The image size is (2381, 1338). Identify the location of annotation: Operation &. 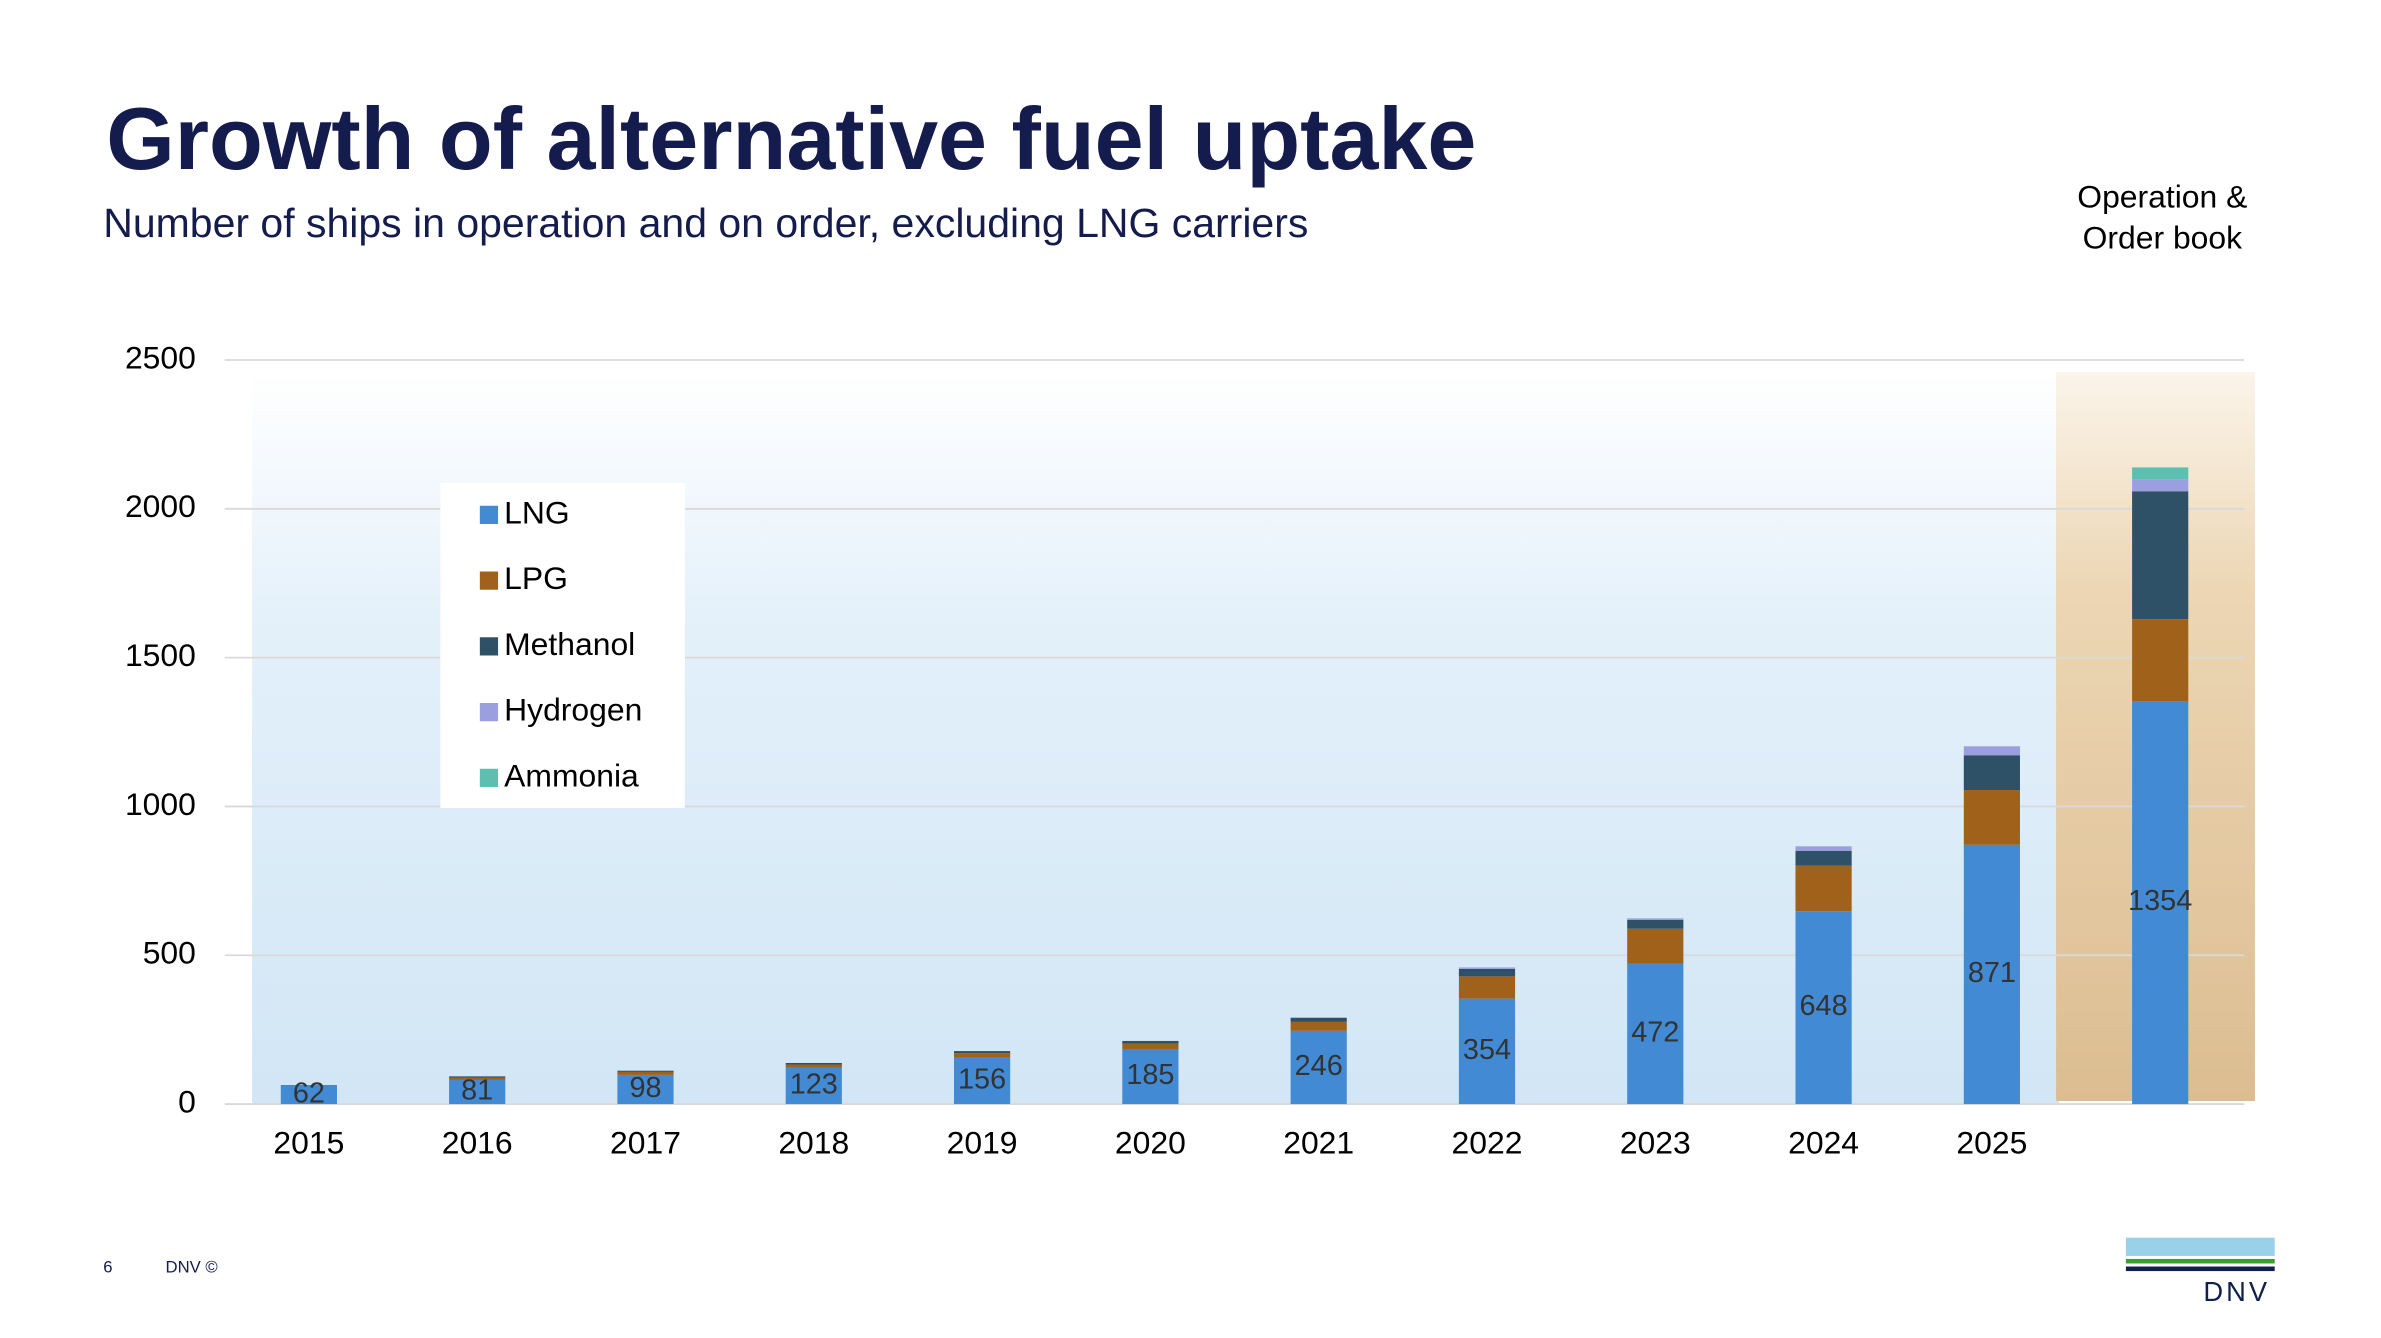
(2162, 196).